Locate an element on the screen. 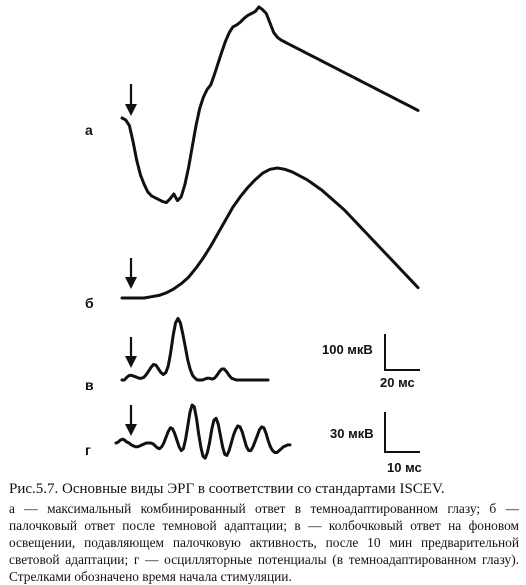 The width and height of the screenshot is (526, 585). trace-g is located at coordinates (203, 431).